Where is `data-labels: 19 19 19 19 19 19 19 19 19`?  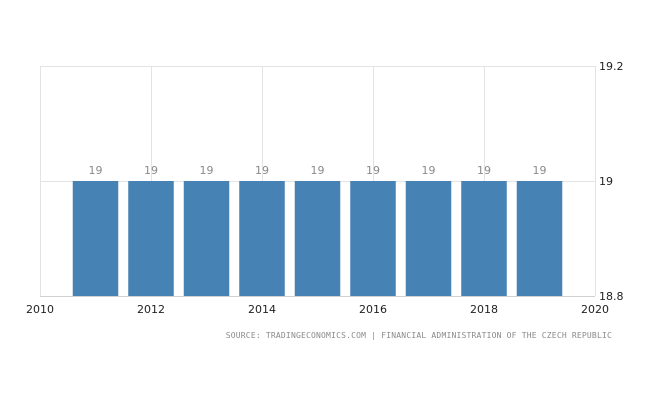 data-labels: 19 19 19 19 19 19 19 19 19 is located at coordinates (318, 170).